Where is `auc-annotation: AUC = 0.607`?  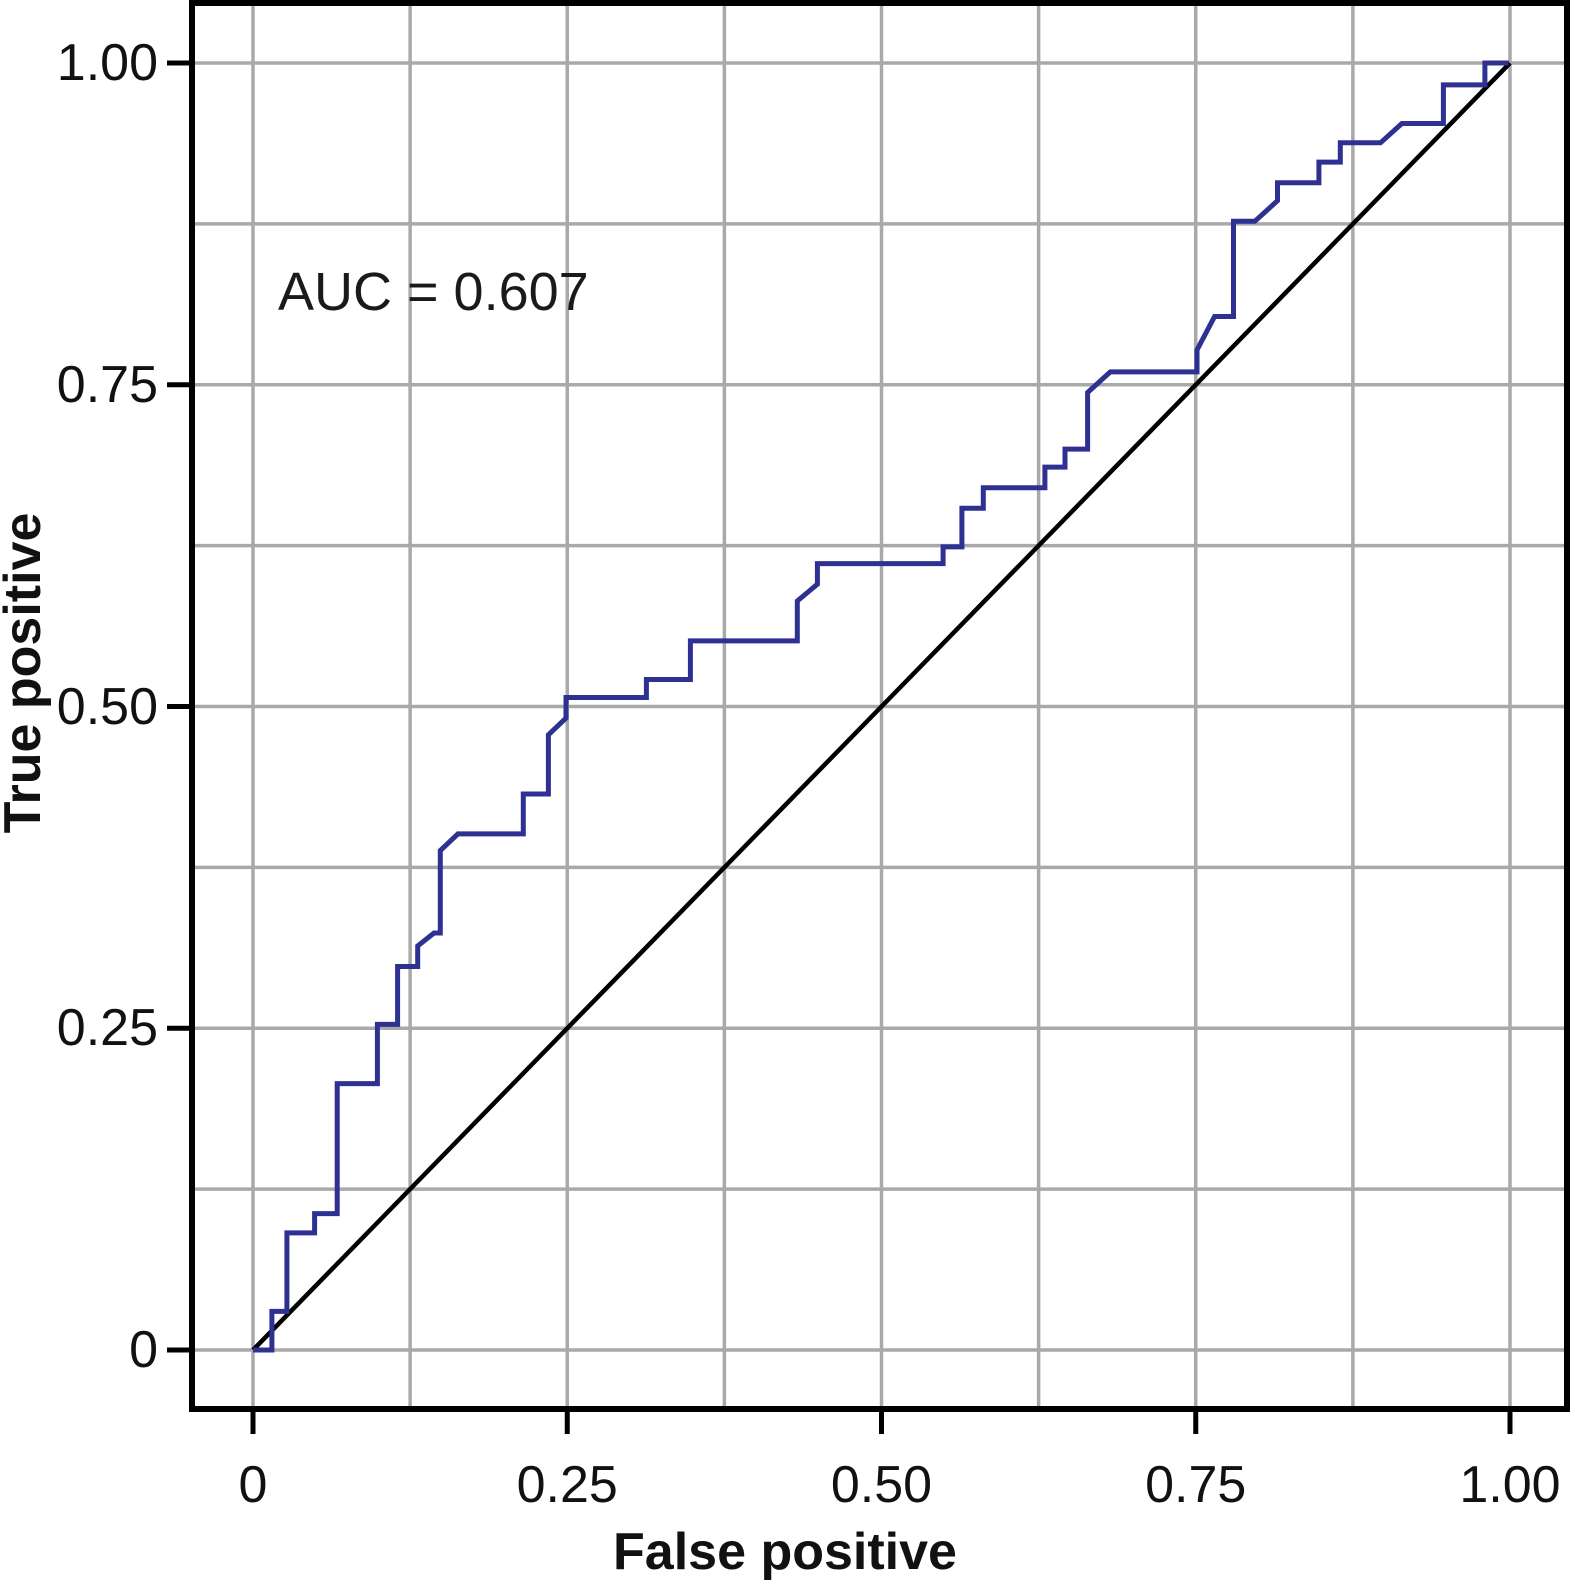
auc-annotation: AUC = 0.607 is located at coordinates (433, 292).